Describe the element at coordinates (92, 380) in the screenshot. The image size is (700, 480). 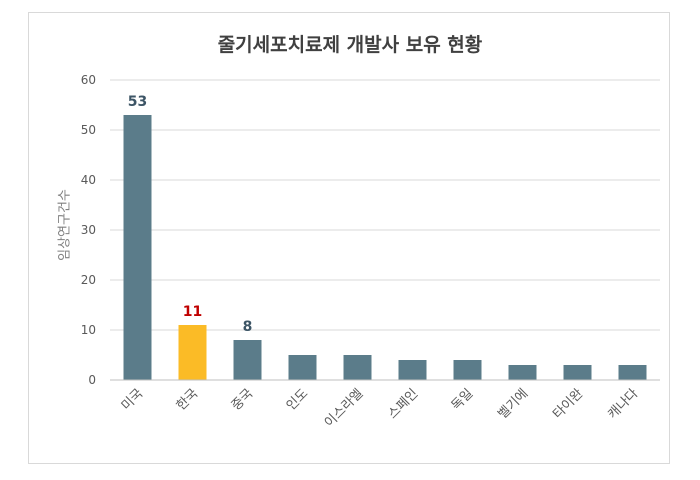
I see `y-tick-label: 0` at that location.